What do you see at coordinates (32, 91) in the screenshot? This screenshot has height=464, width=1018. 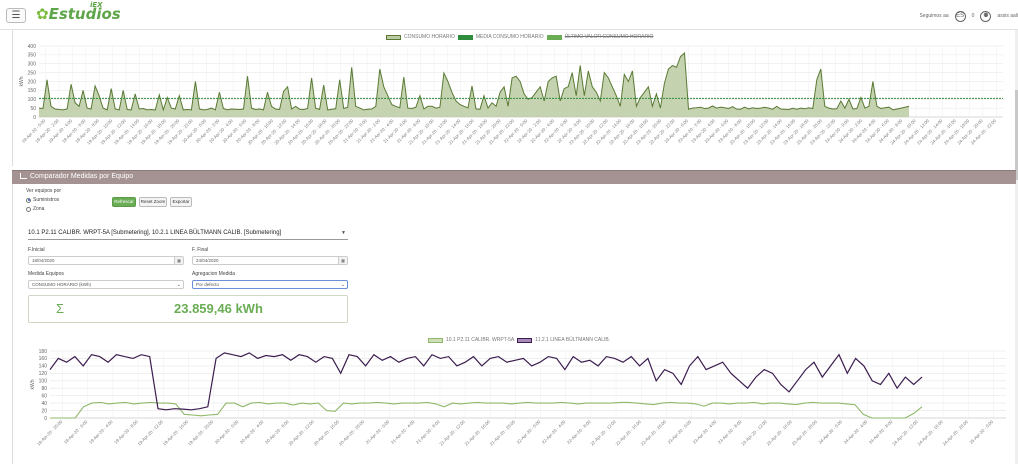 I see `y-tick-label: 150` at bounding box center [32, 91].